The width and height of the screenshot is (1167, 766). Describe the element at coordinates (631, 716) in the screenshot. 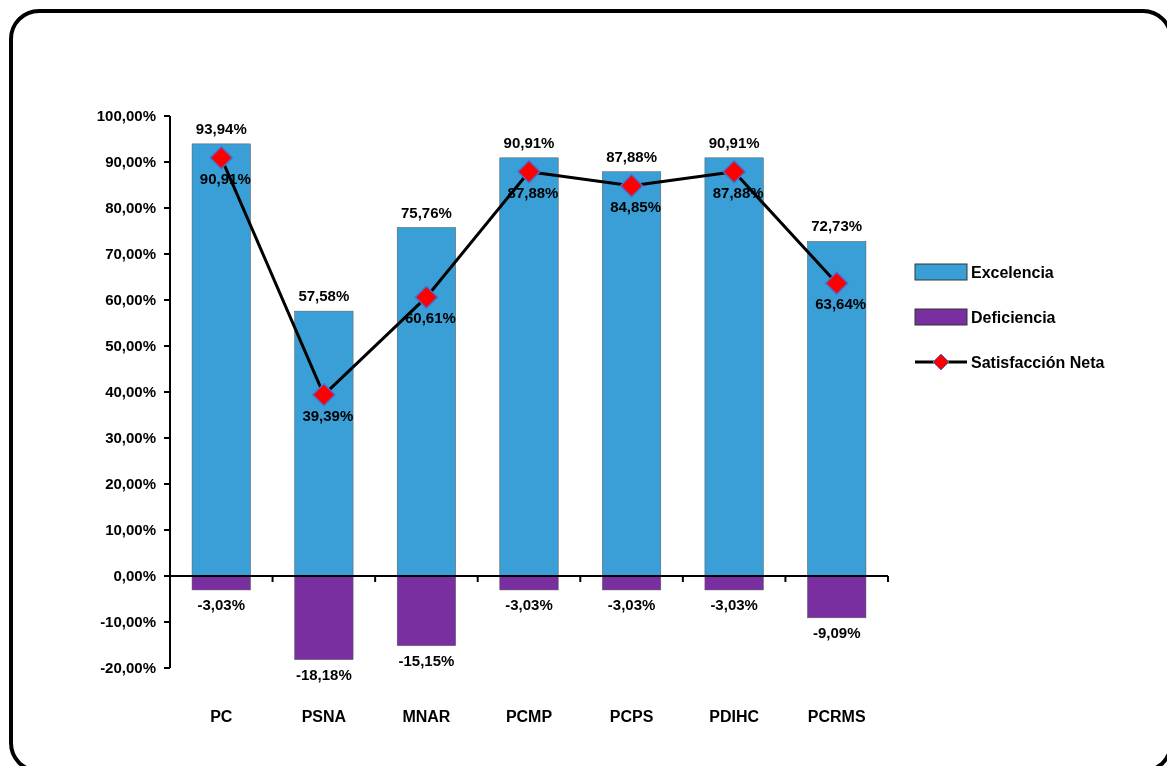

I see `x-tick-label: PCPS` at that location.